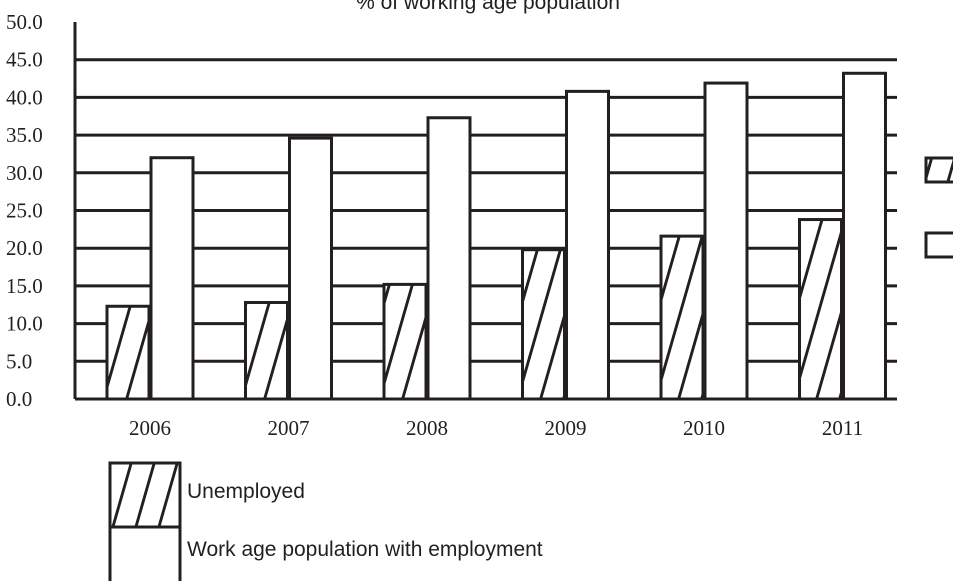 This screenshot has width=953, height=581. What do you see at coordinates (704, 428) in the screenshot?
I see `x-tick-label: 2010` at bounding box center [704, 428].